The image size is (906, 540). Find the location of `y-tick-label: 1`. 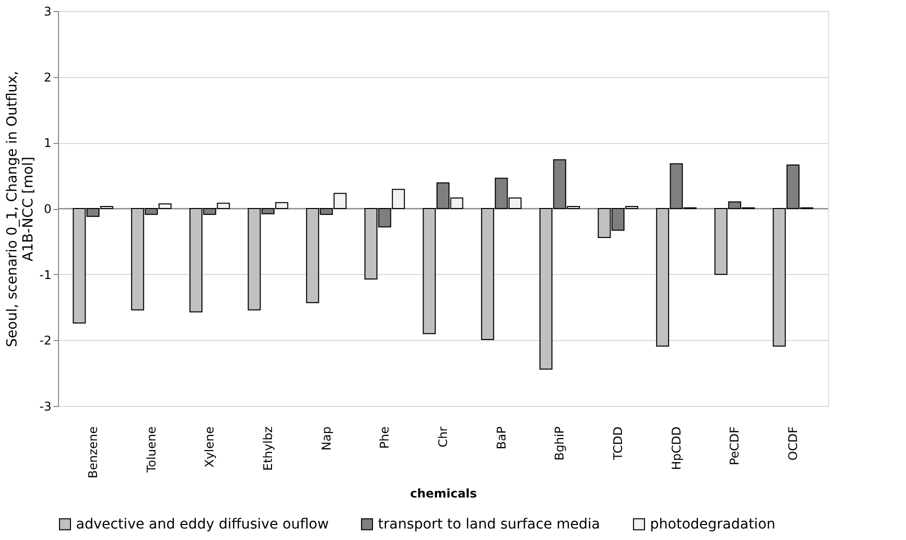

y-tick-label: 1 is located at coordinates (48, 143).